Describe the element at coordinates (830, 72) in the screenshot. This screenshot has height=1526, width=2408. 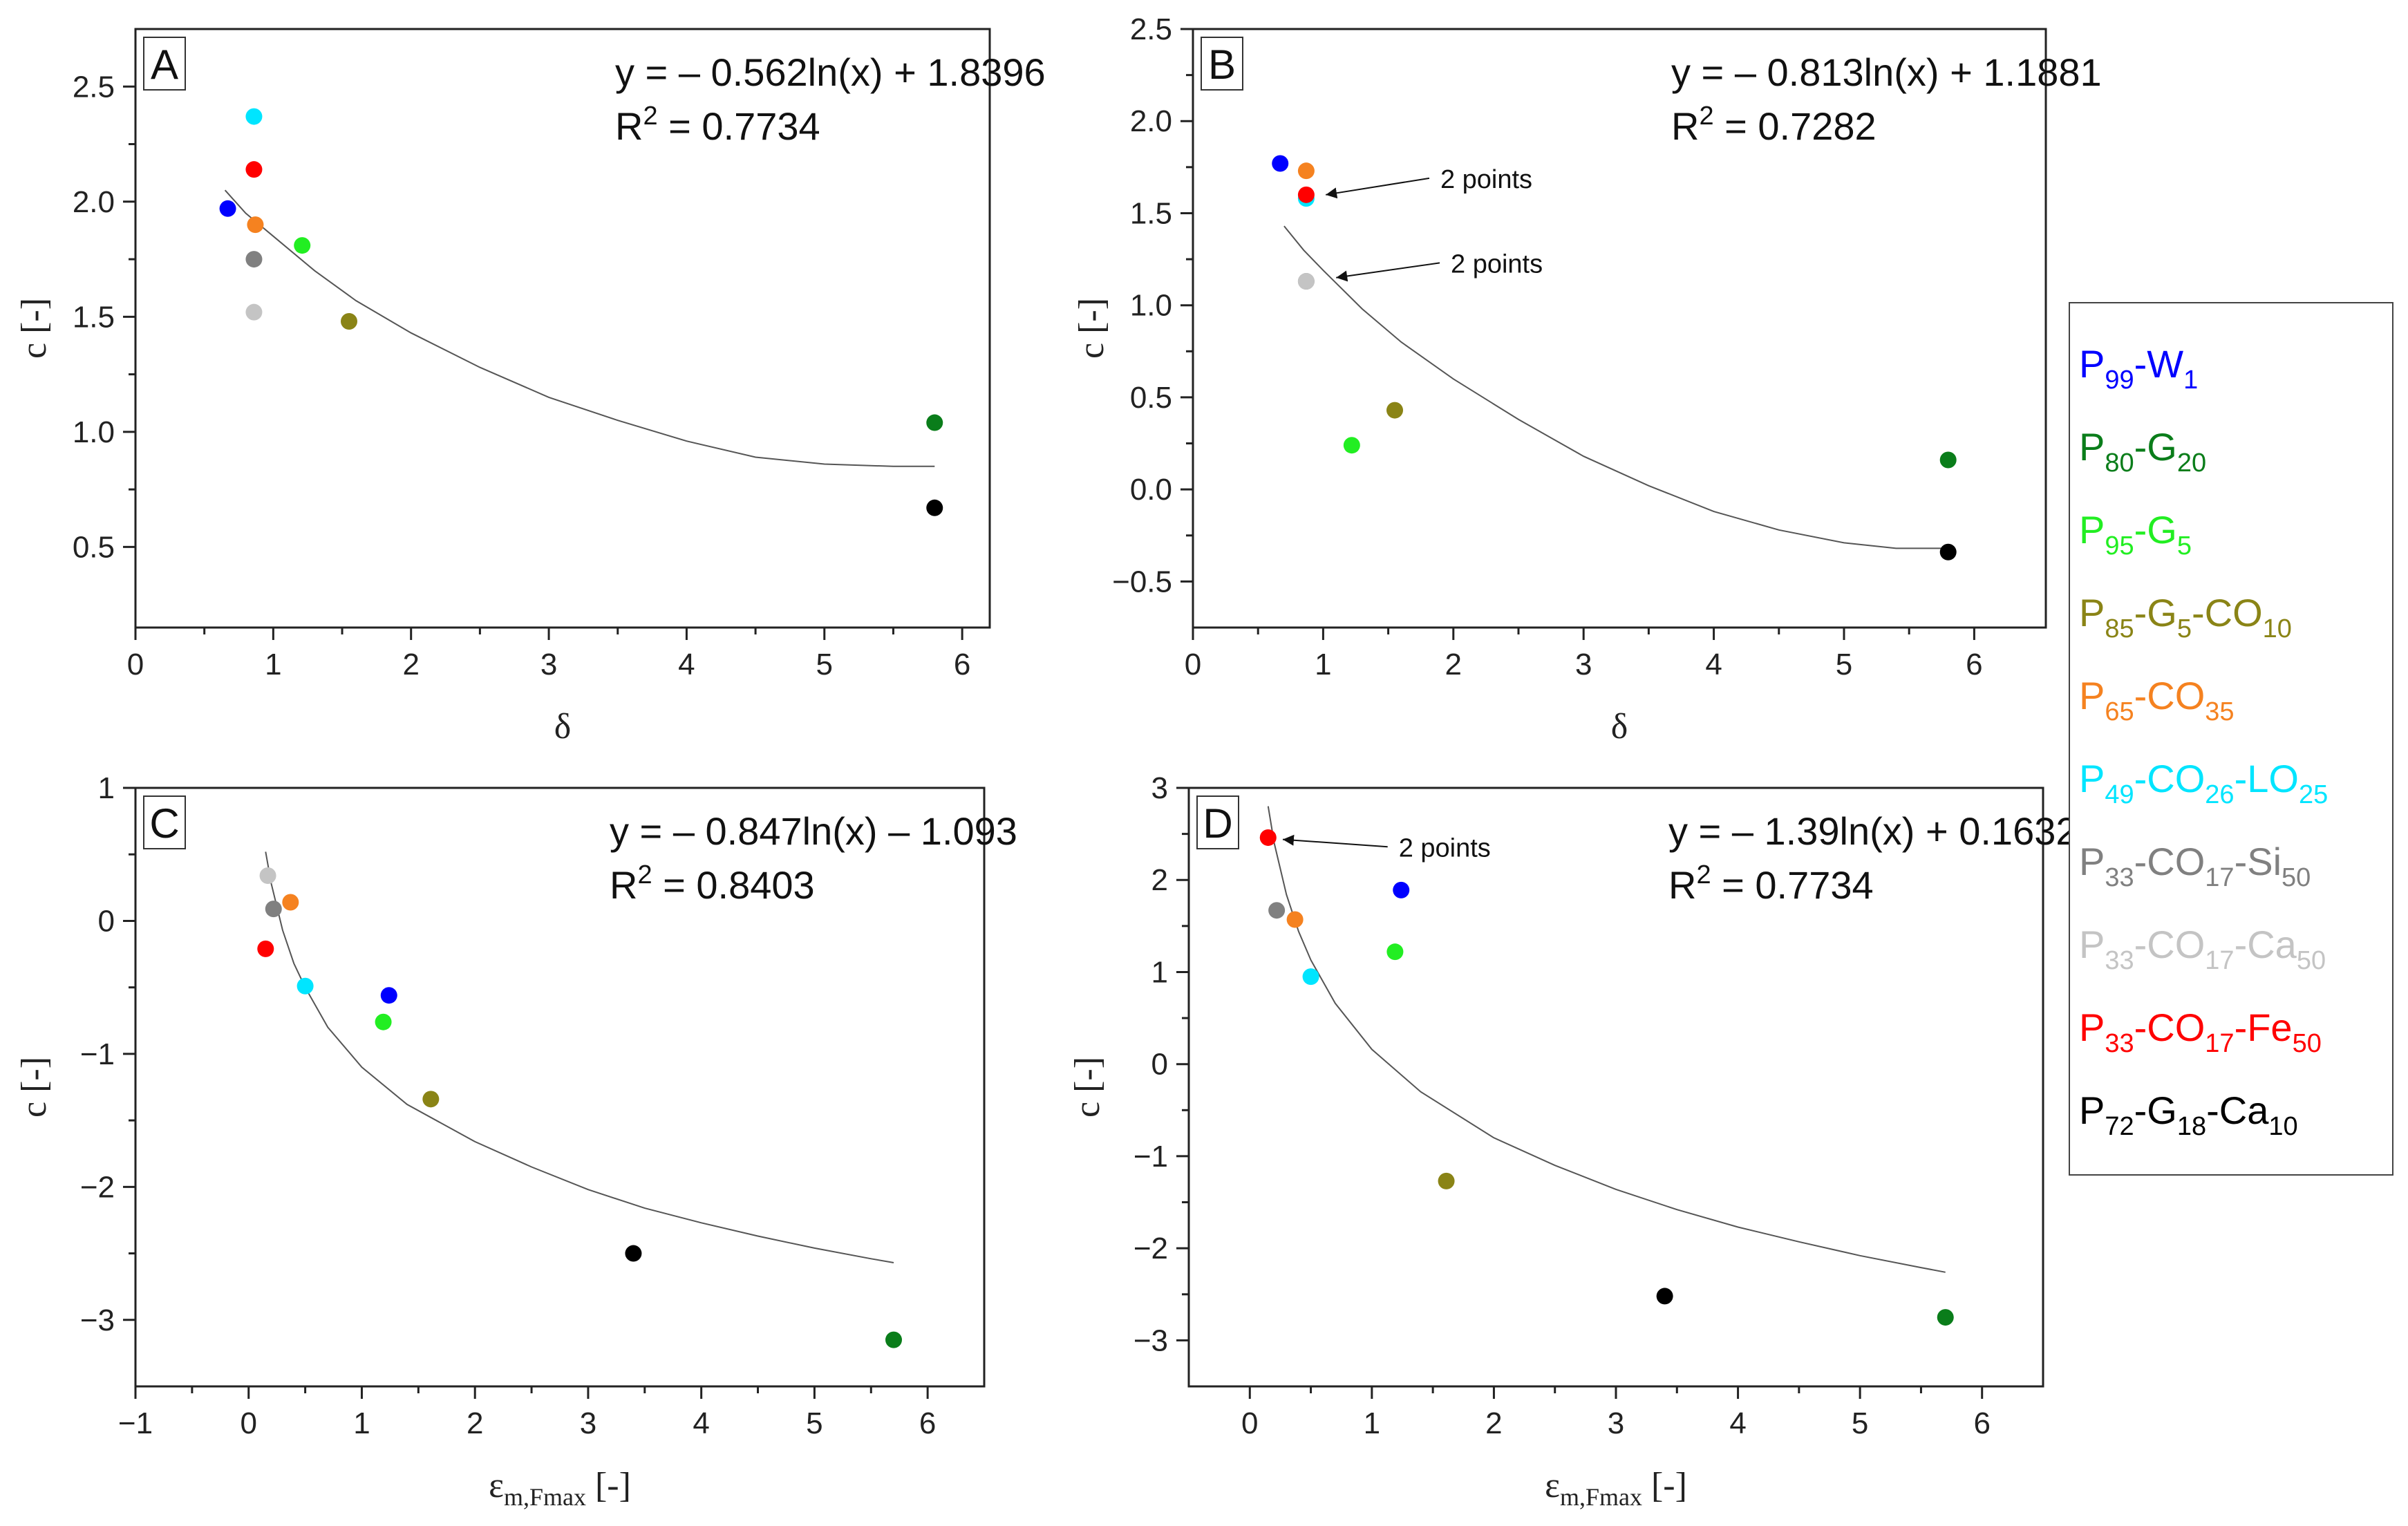
I see `equation-a: y = – 0.562ln(x) + 1.8396` at that location.